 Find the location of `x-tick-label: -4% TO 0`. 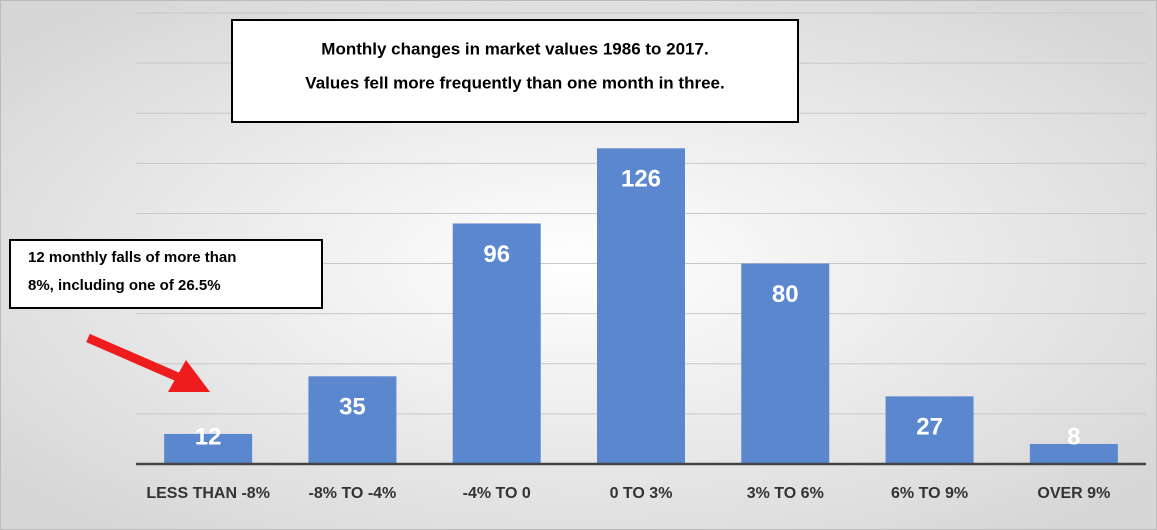

x-tick-label: -4% TO 0 is located at coordinates (497, 493).